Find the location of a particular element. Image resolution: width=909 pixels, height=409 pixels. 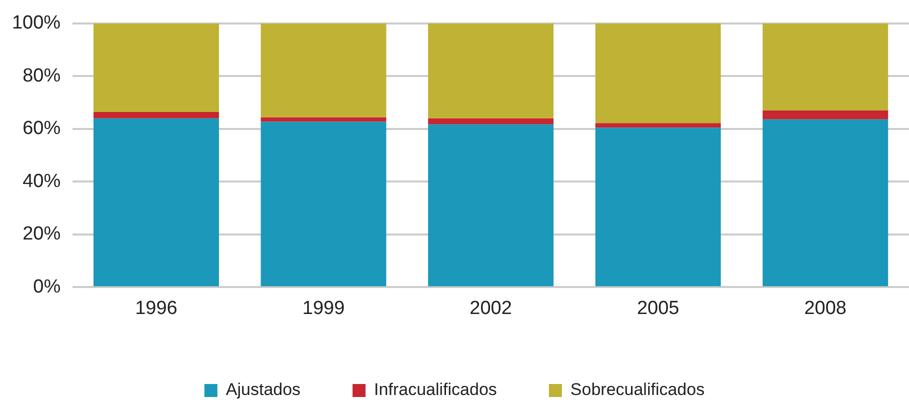

y-tick-label: 60% is located at coordinates (41, 129).